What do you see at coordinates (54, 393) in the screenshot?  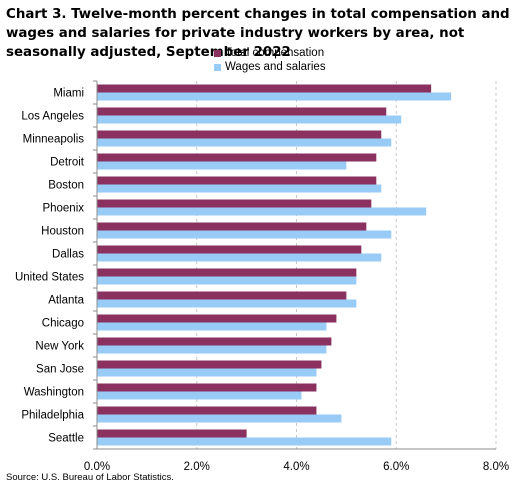 I see `category-label: Washington` at bounding box center [54, 393].